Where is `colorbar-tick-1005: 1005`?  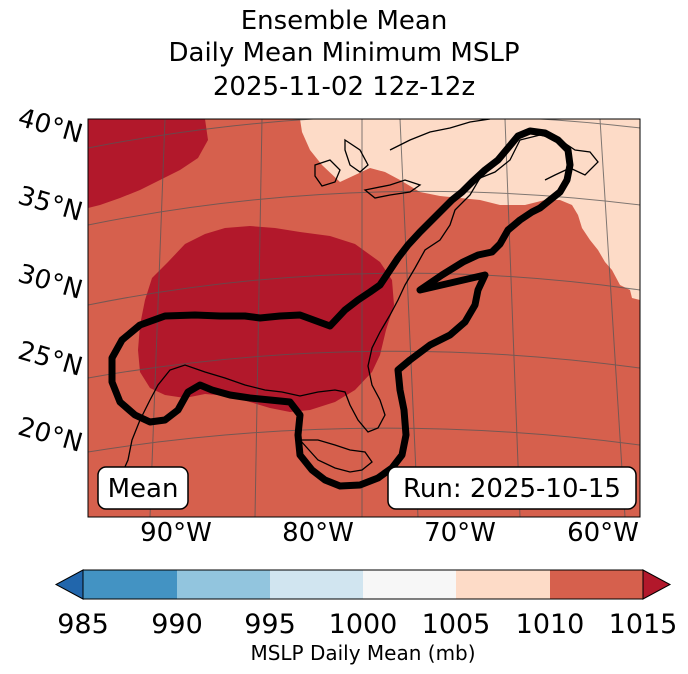
colorbar-tick-1005: 1005 is located at coordinates (456, 624).